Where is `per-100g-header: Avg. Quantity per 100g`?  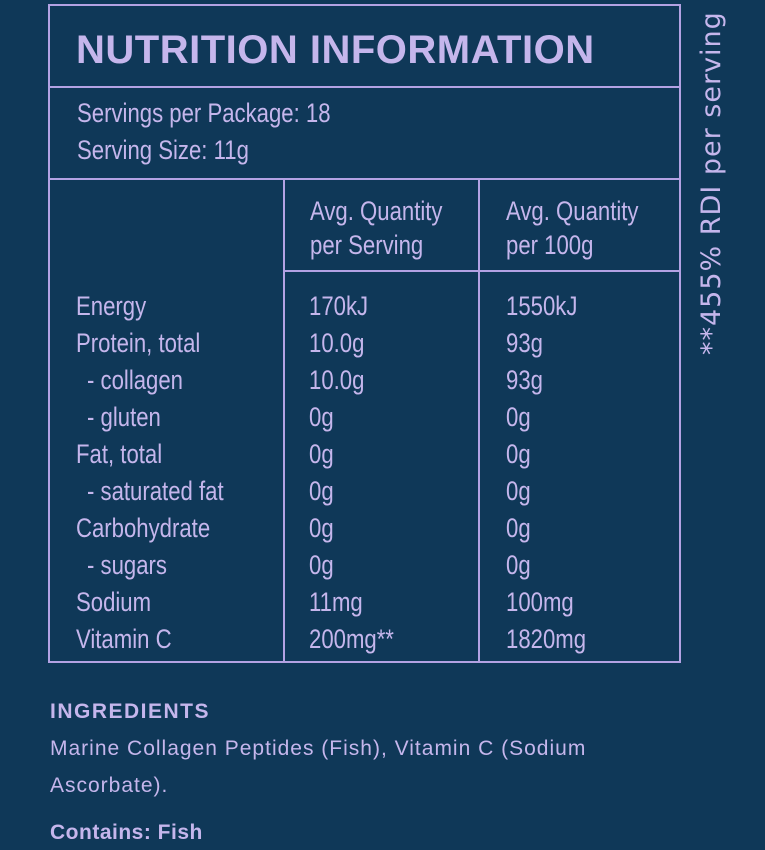 per-100g-header: Avg. Quantity per 100g is located at coordinates (572, 228).